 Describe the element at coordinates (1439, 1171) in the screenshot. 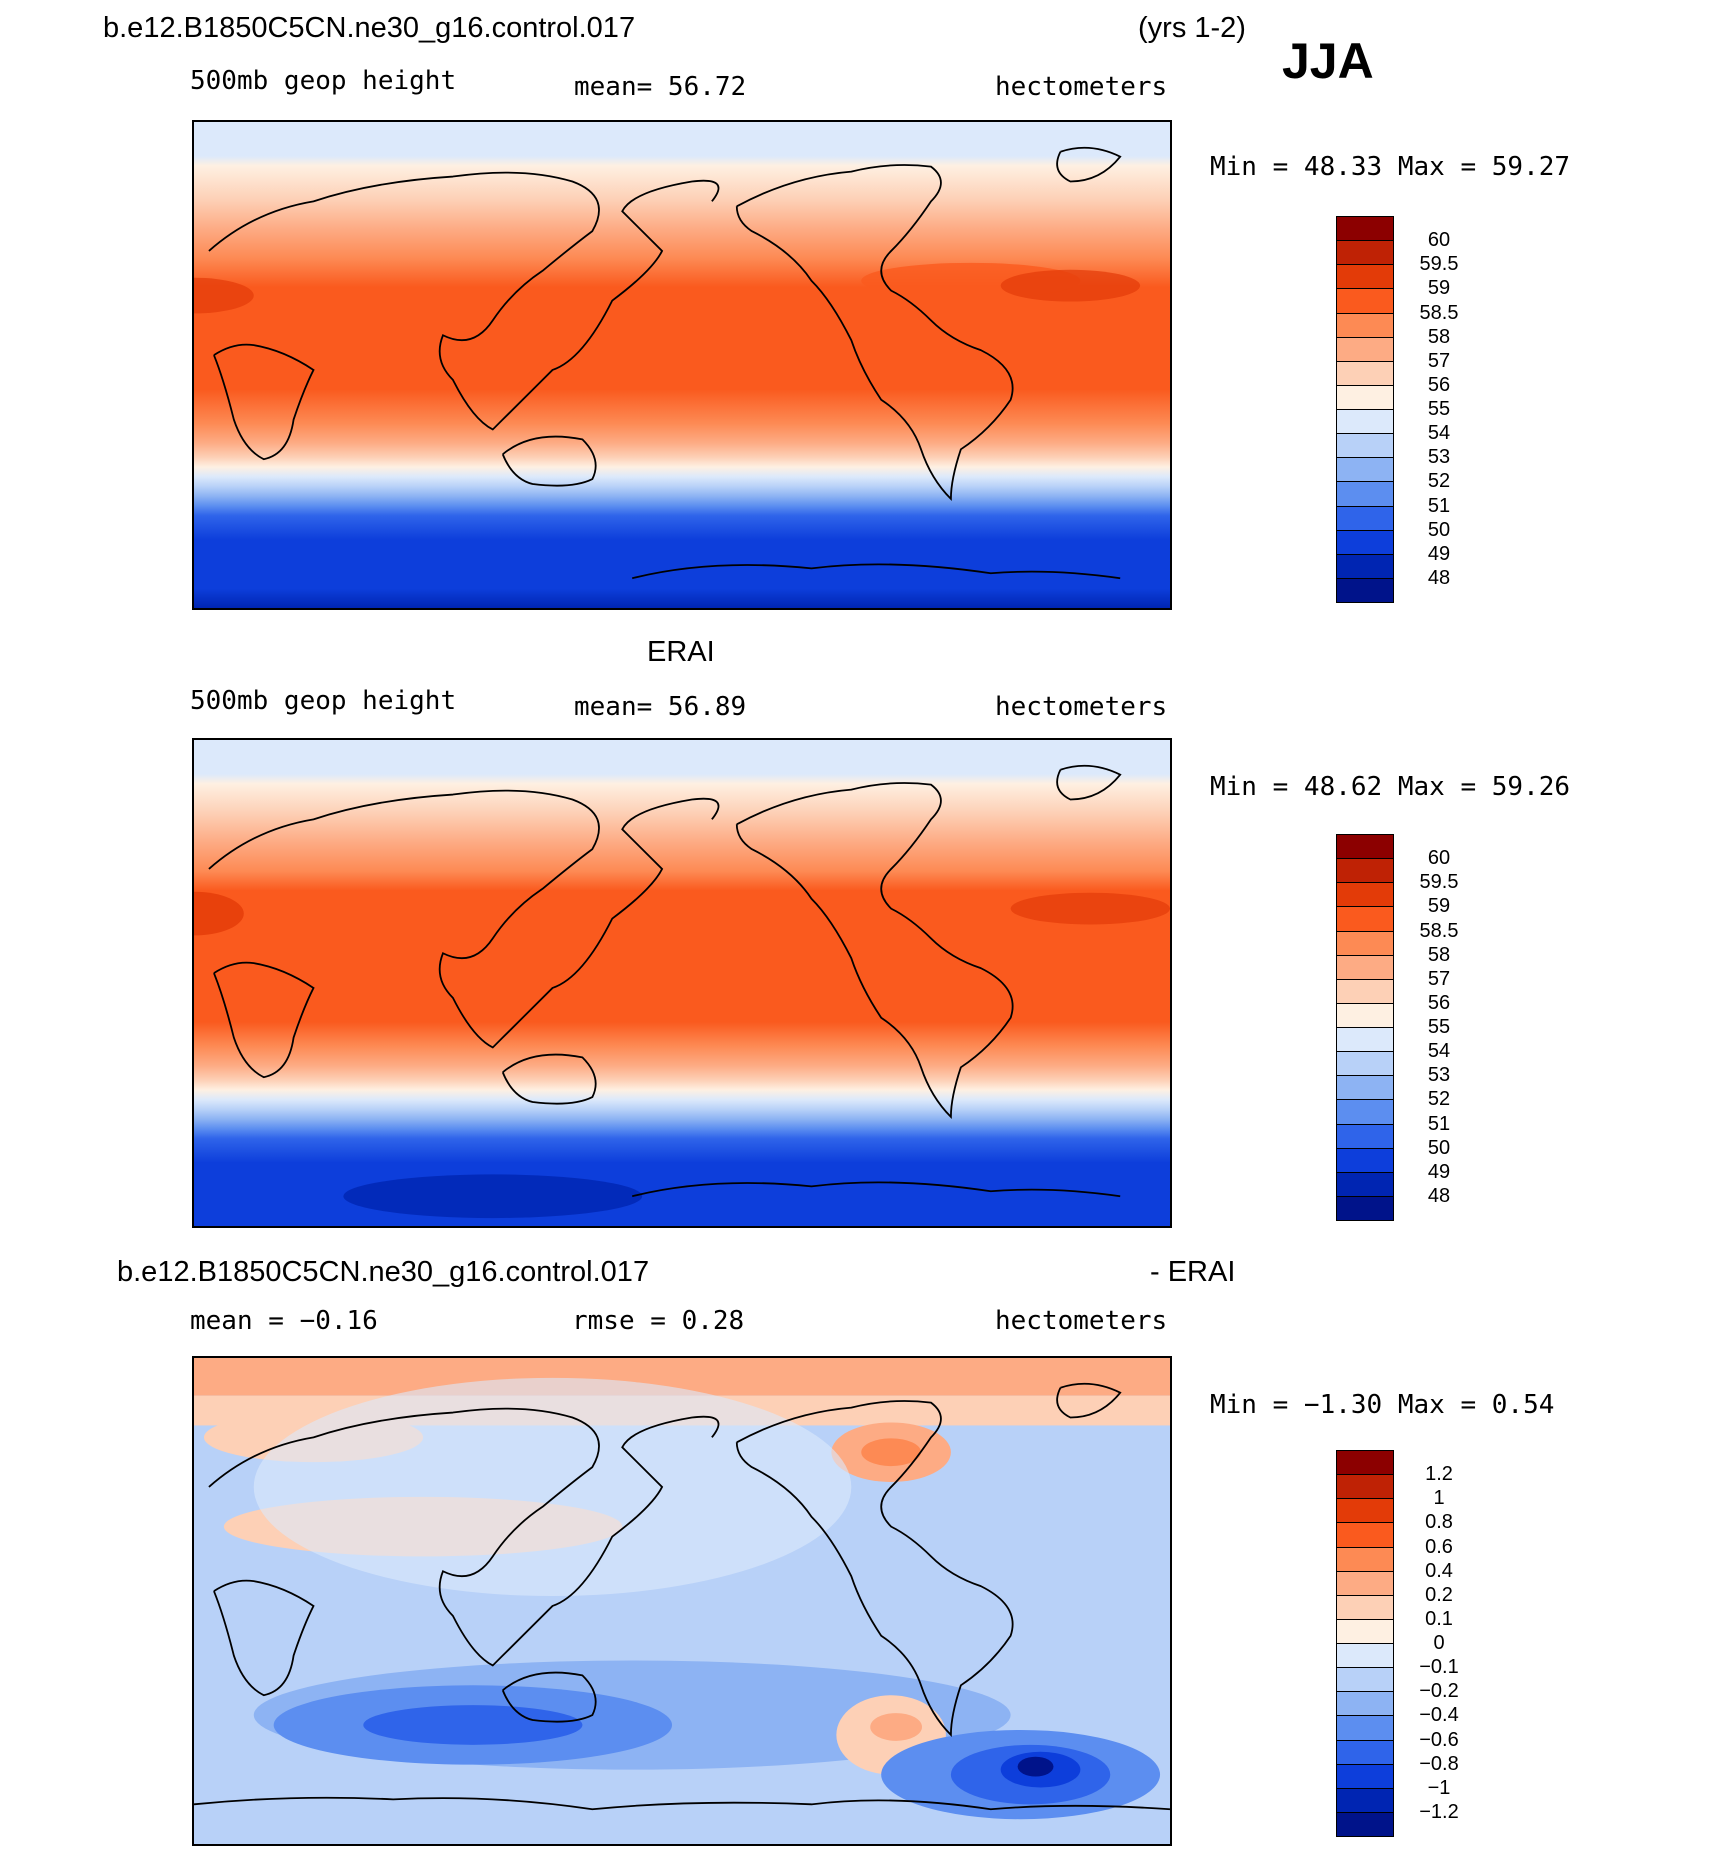

I see `colorbar-tick-label: 49` at that location.